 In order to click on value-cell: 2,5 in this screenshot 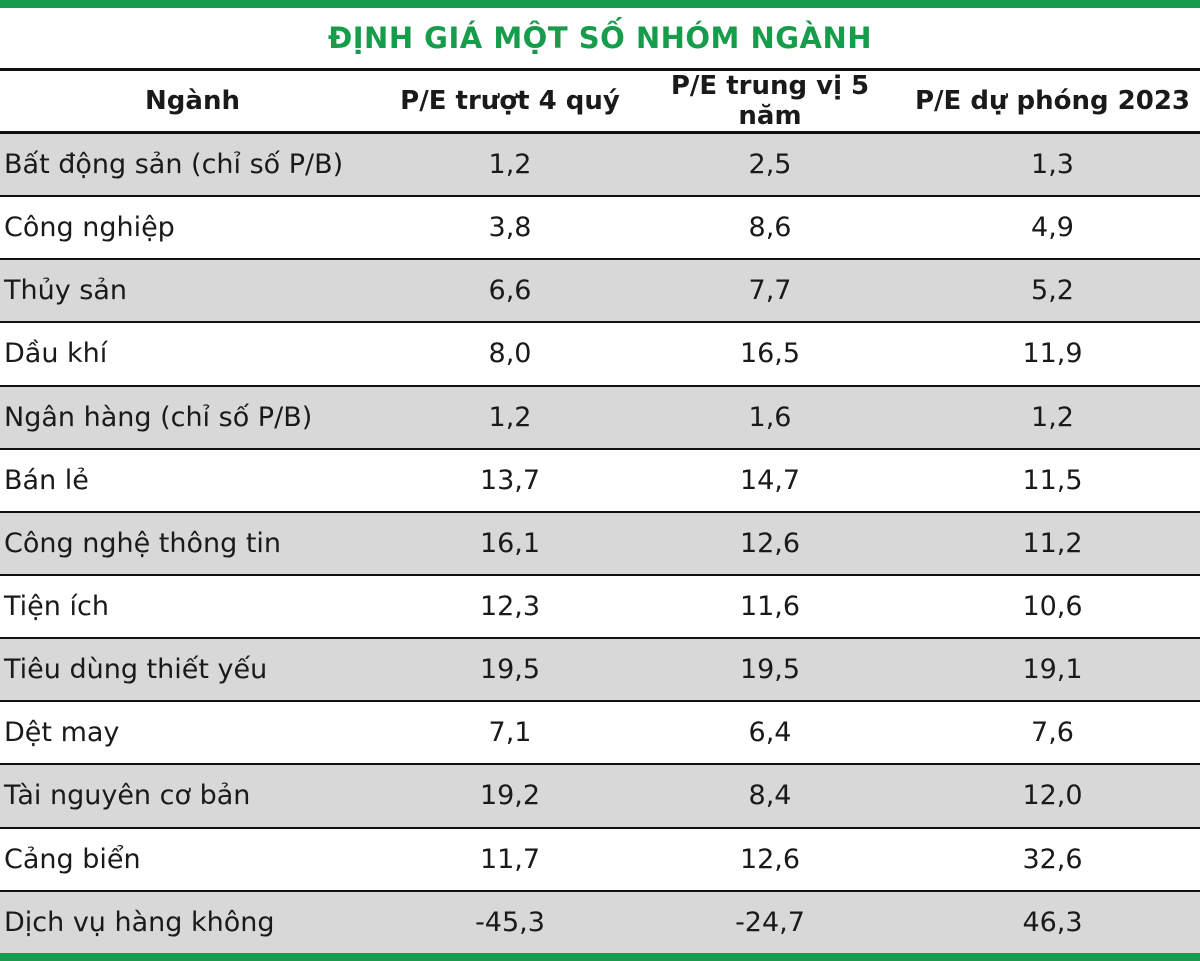, I will do `click(770, 165)`.